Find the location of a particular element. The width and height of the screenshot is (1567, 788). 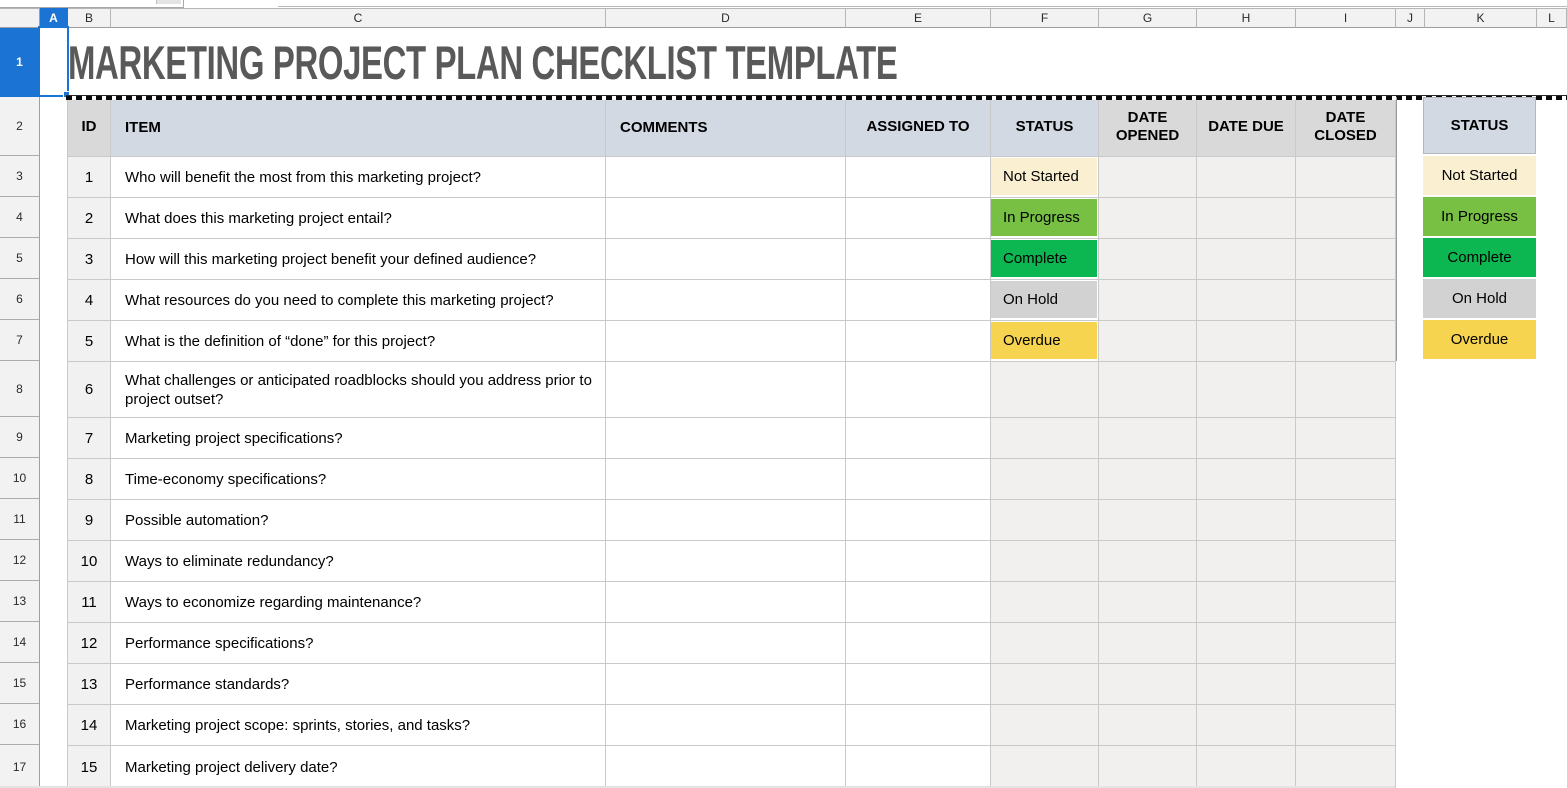

row-id-cell: 13 is located at coordinates (89, 684).